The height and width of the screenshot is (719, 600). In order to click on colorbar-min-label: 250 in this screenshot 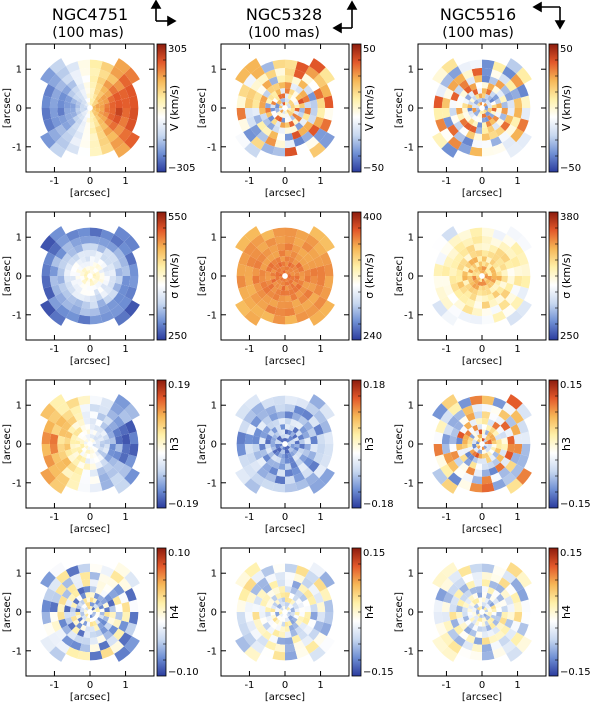, I will do `click(569, 336)`.